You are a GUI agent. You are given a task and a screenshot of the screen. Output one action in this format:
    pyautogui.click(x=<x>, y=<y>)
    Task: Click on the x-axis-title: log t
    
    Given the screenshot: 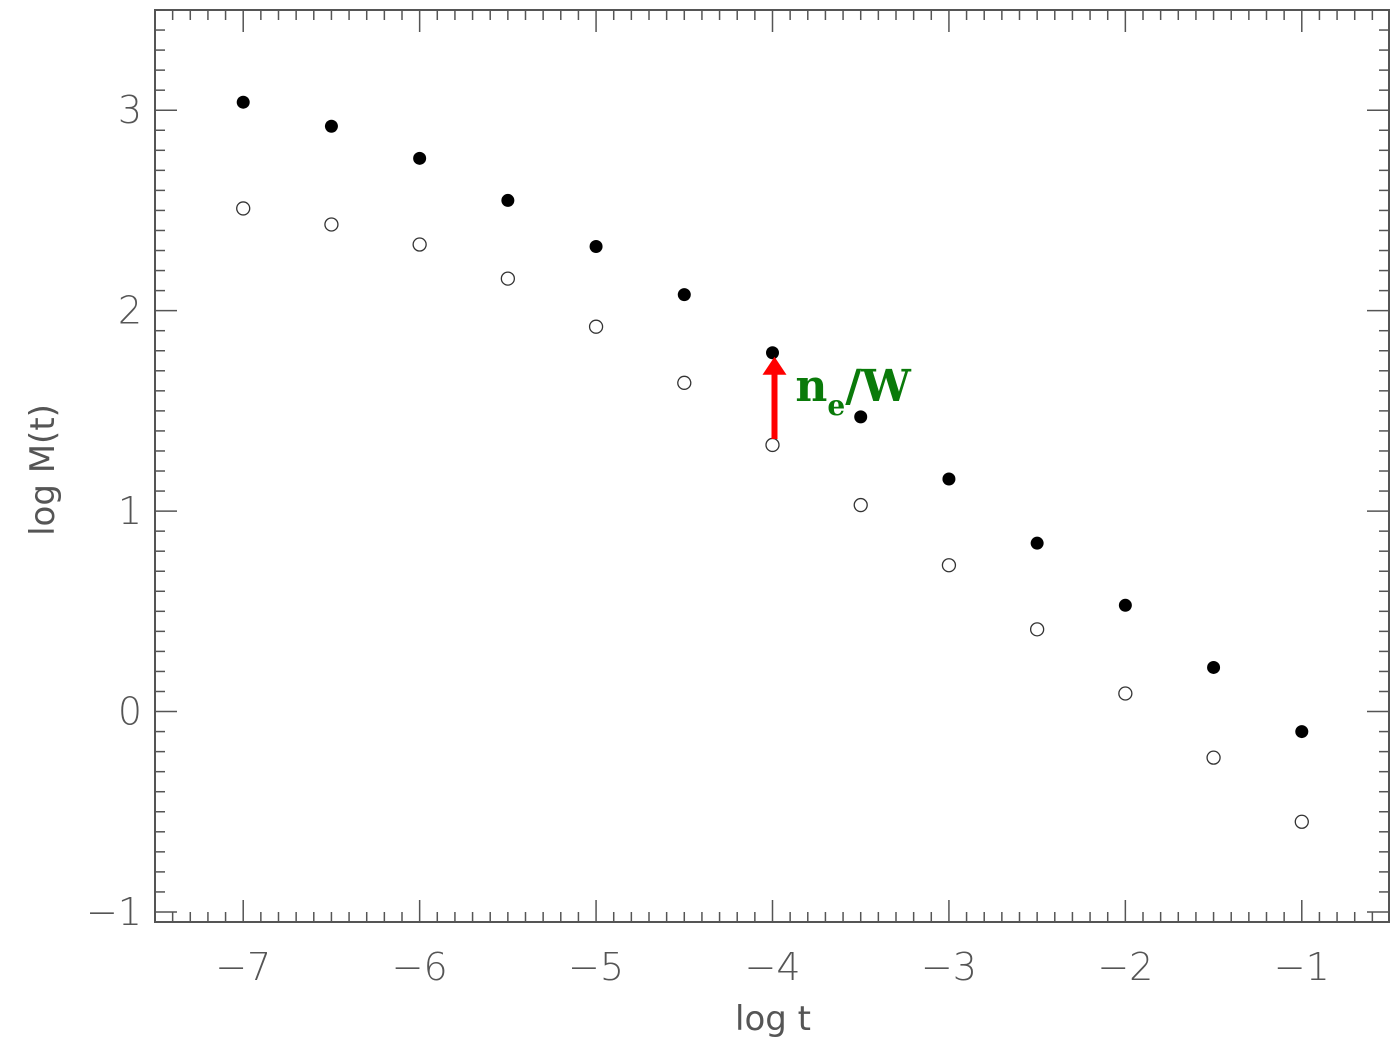 What is the action you would take?
    pyautogui.click(x=773, y=1019)
    